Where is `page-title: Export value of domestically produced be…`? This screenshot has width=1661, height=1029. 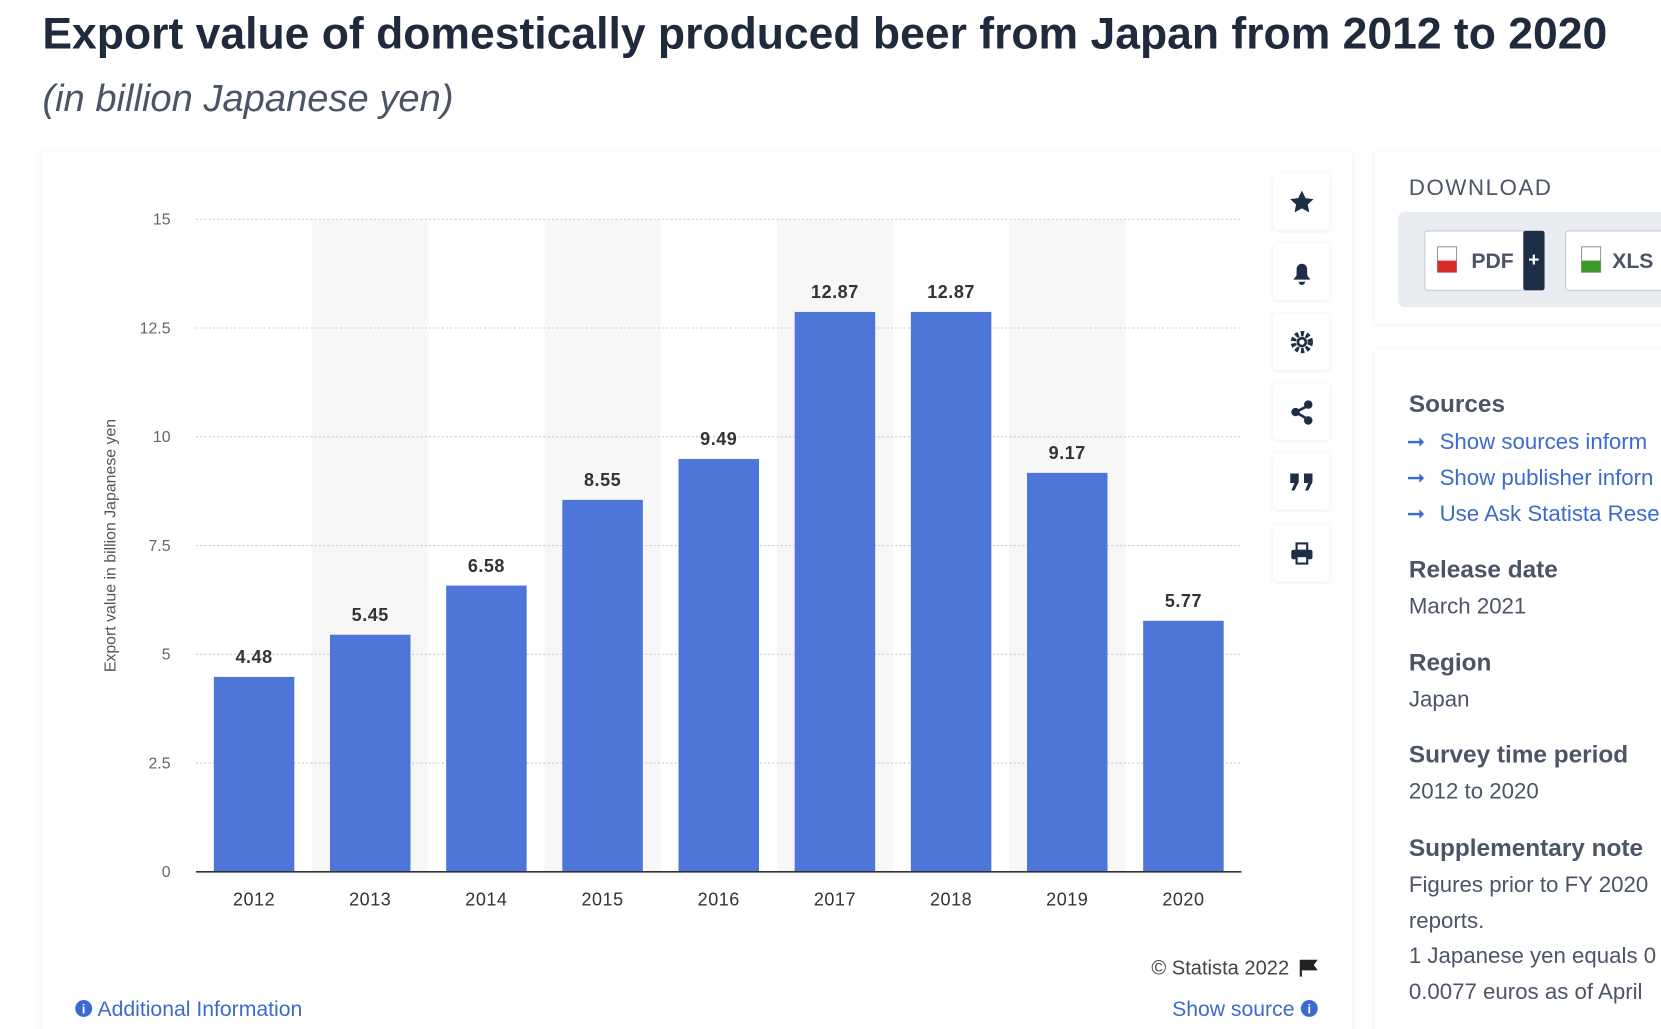
page-title: Export value of domestically produced be… is located at coordinates (824, 34).